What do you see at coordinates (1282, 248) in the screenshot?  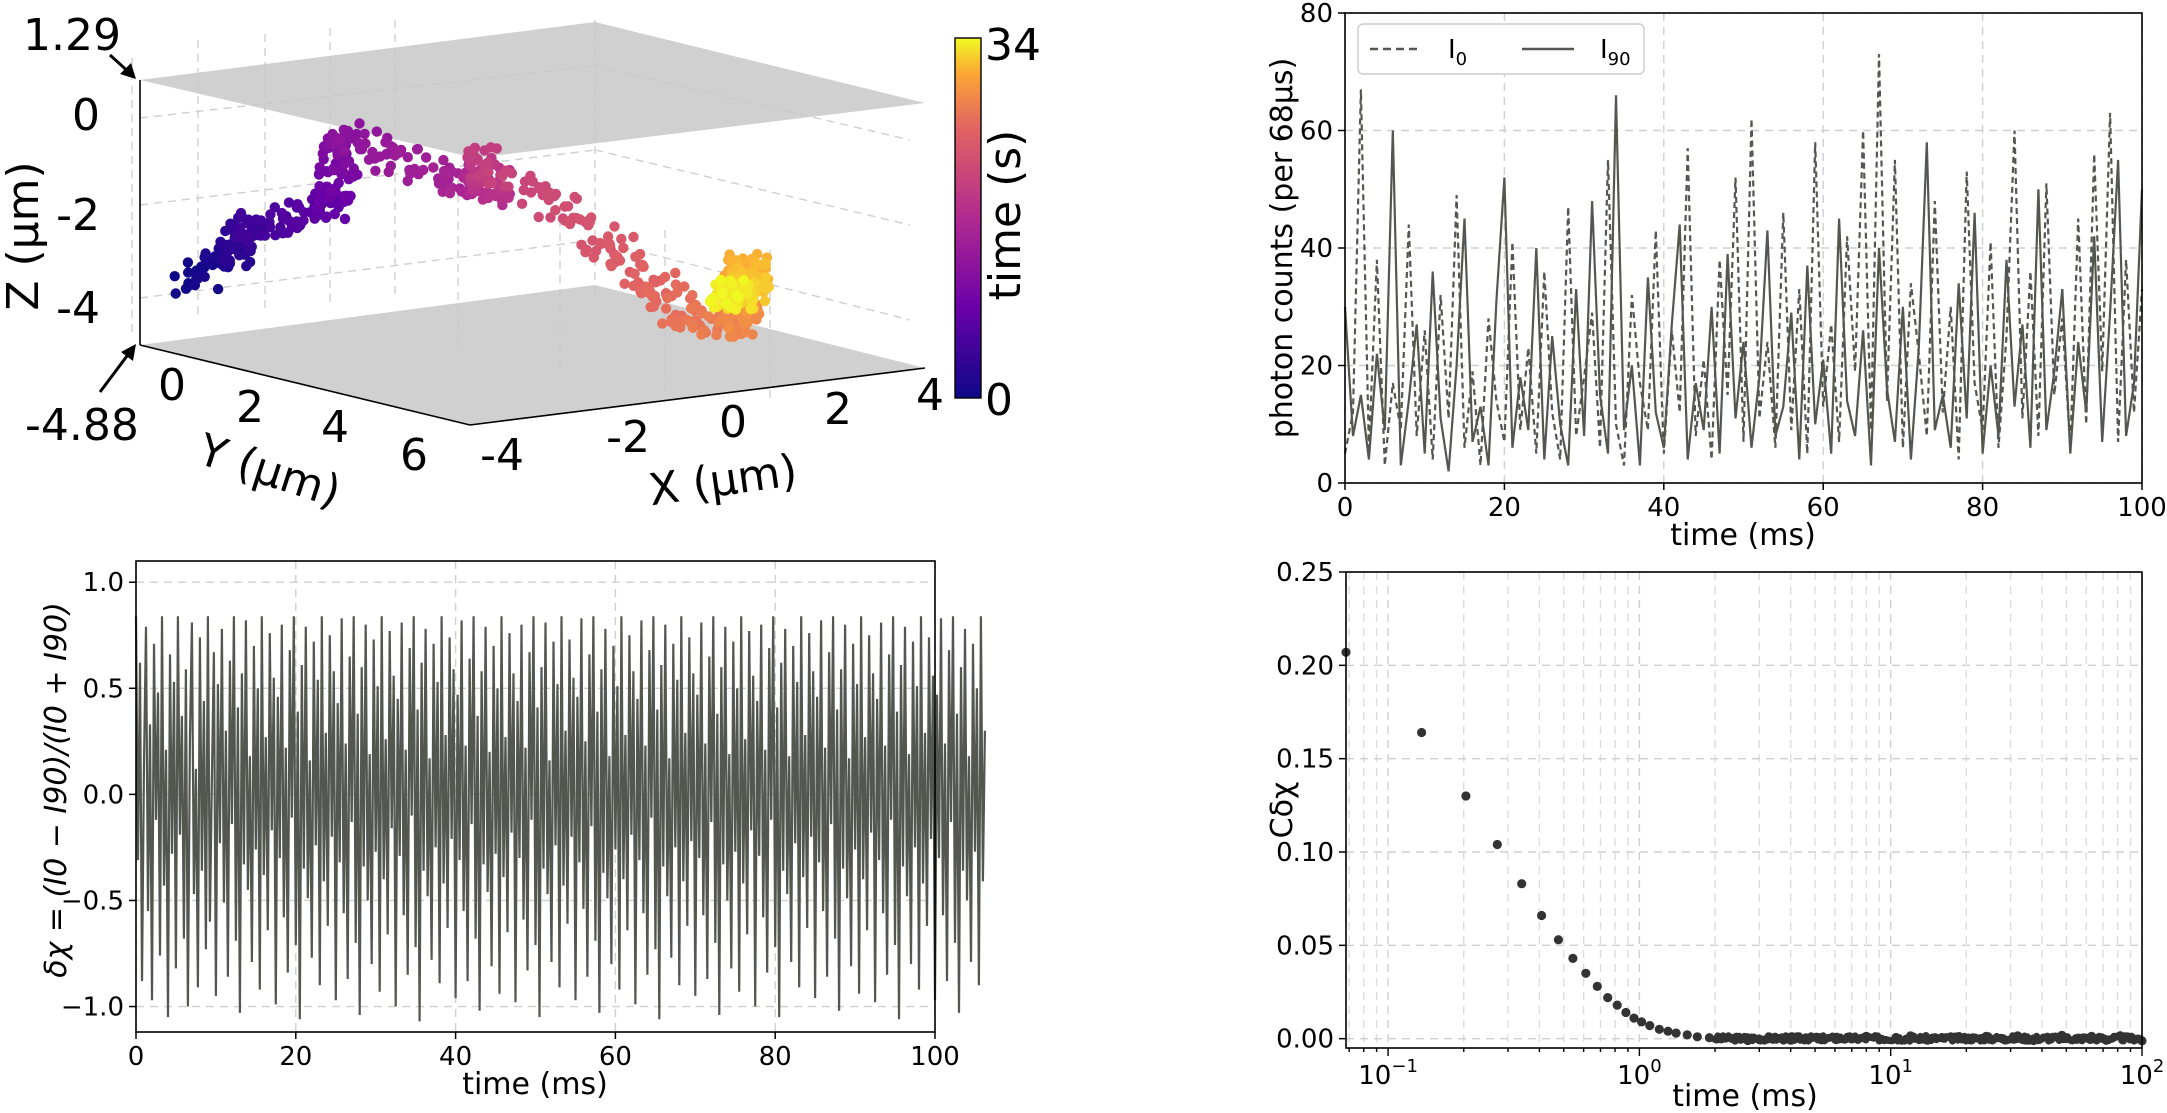 I see `photon-ylabel: photon counts (per 68µs)` at bounding box center [1282, 248].